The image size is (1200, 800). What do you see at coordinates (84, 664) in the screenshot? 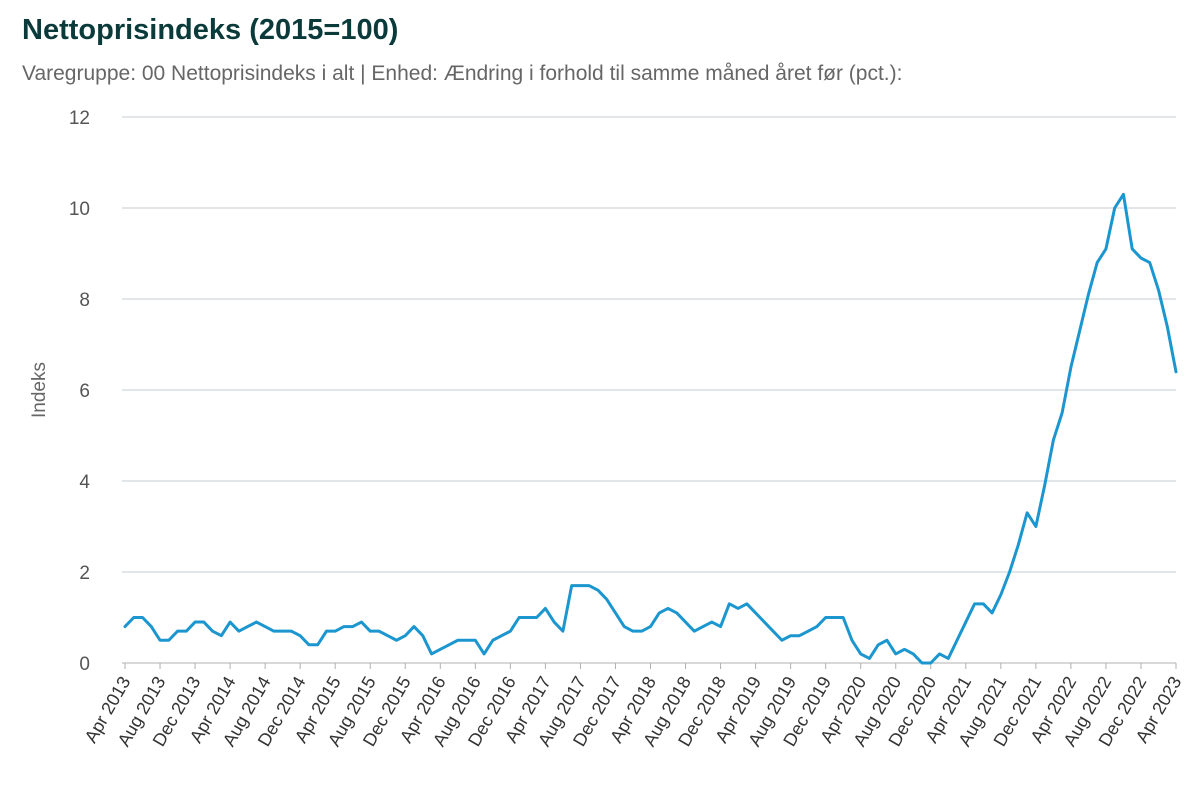
I see `y-tick-label: 0` at bounding box center [84, 664].